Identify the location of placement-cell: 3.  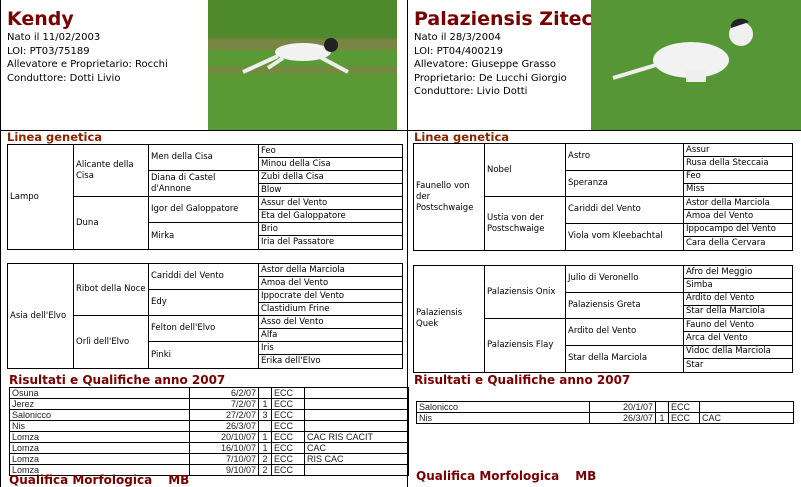
(265, 415).